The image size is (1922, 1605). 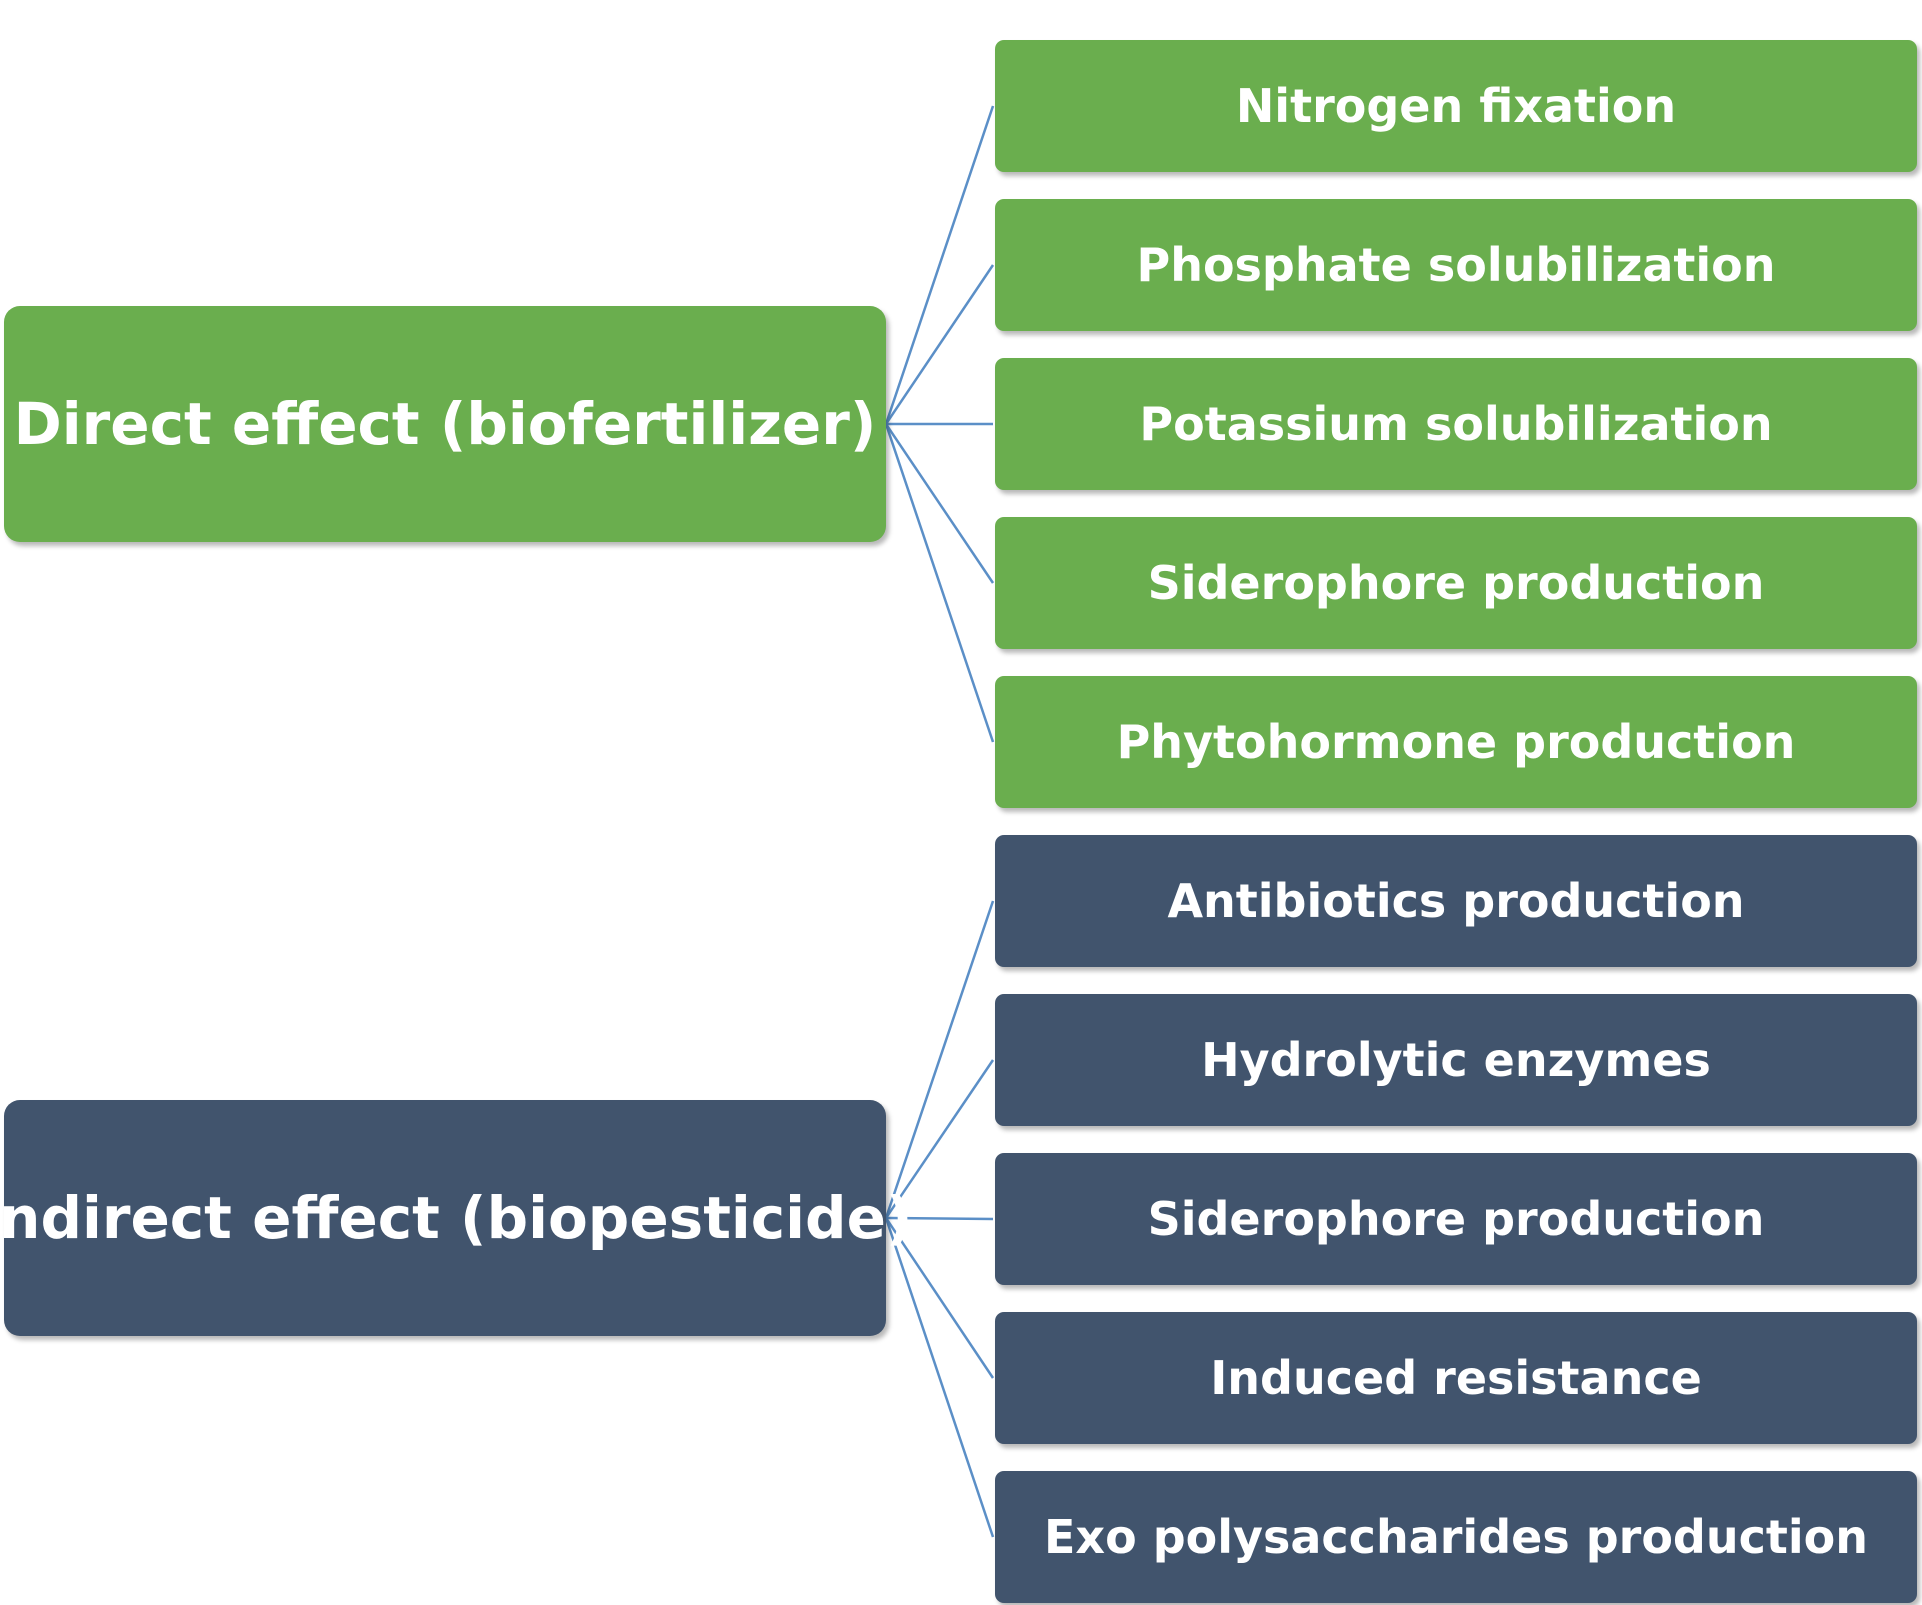 I want to click on indirect-item-hydrolytic-enzymes: Hydrolytic enzymes, so click(x=1456, y=1060).